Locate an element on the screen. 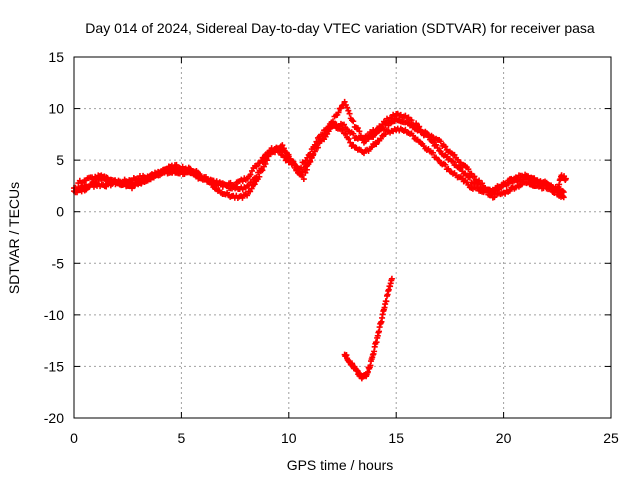 This screenshot has height=480, width=640. x-tick-label: 25 is located at coordinates (611, 438).